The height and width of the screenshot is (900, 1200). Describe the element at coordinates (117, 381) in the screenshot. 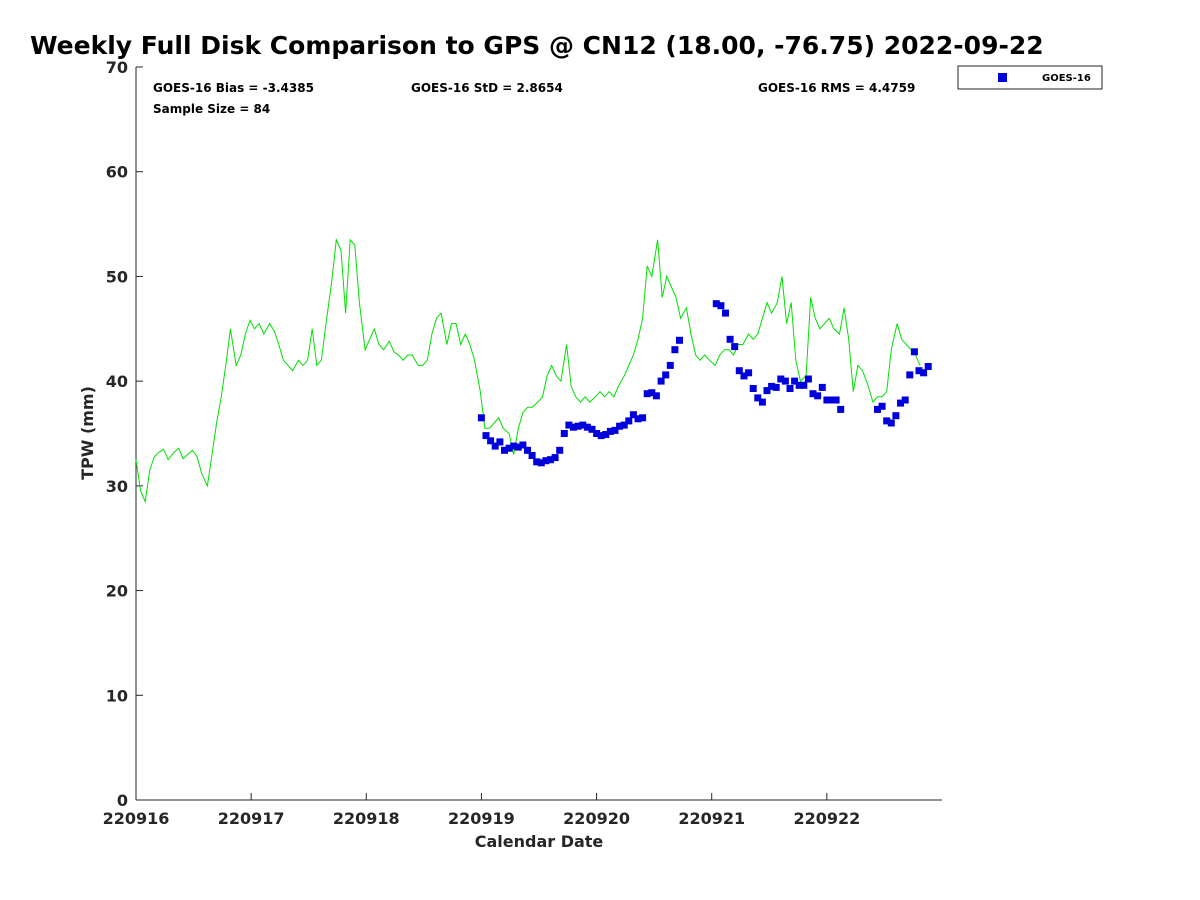

I see `y-tick-label: 40` at that location.